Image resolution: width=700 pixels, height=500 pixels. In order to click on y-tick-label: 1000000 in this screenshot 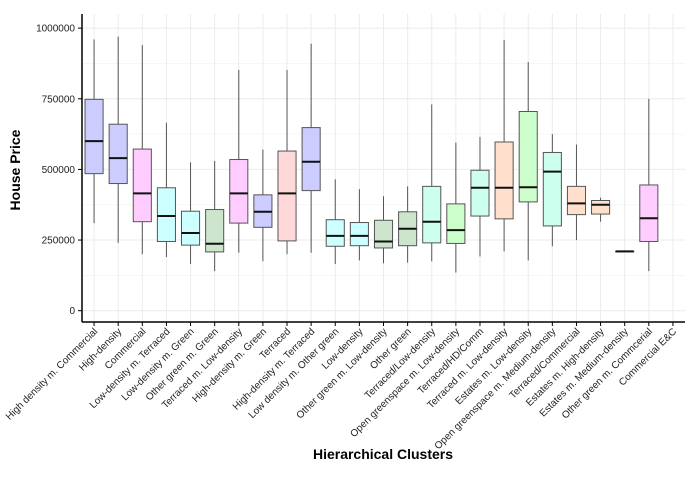, I will do `click(55, 29)`.